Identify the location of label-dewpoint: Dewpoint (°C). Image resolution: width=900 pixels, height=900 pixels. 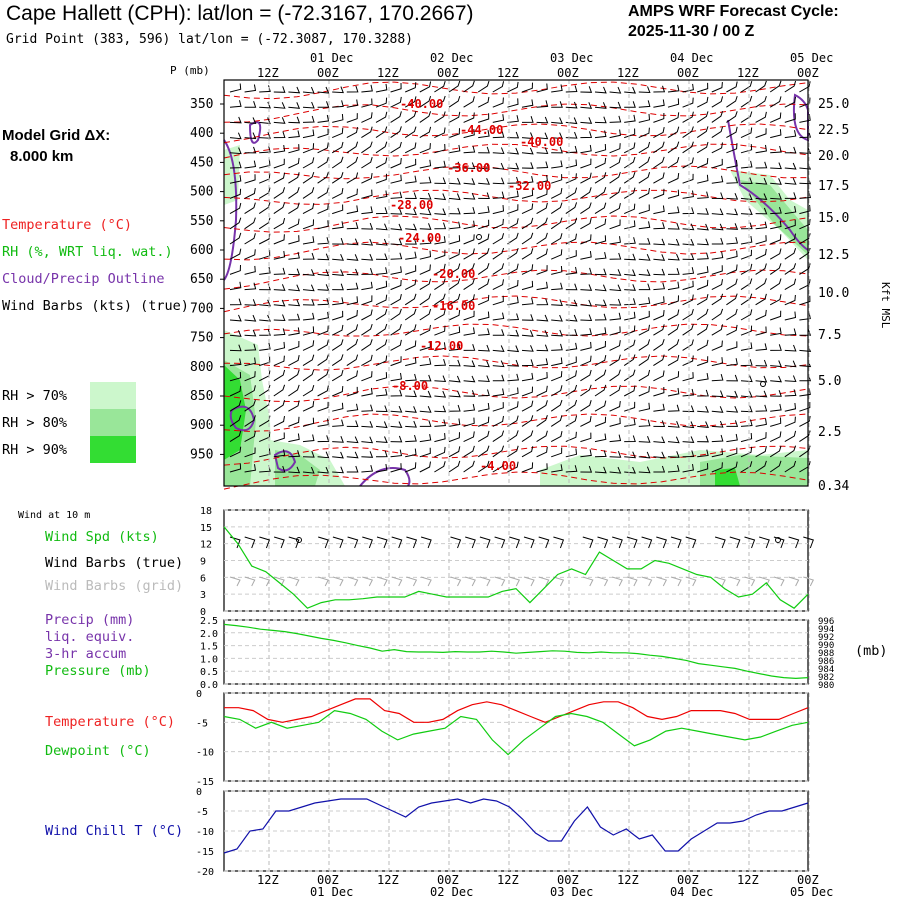
(98, 751).